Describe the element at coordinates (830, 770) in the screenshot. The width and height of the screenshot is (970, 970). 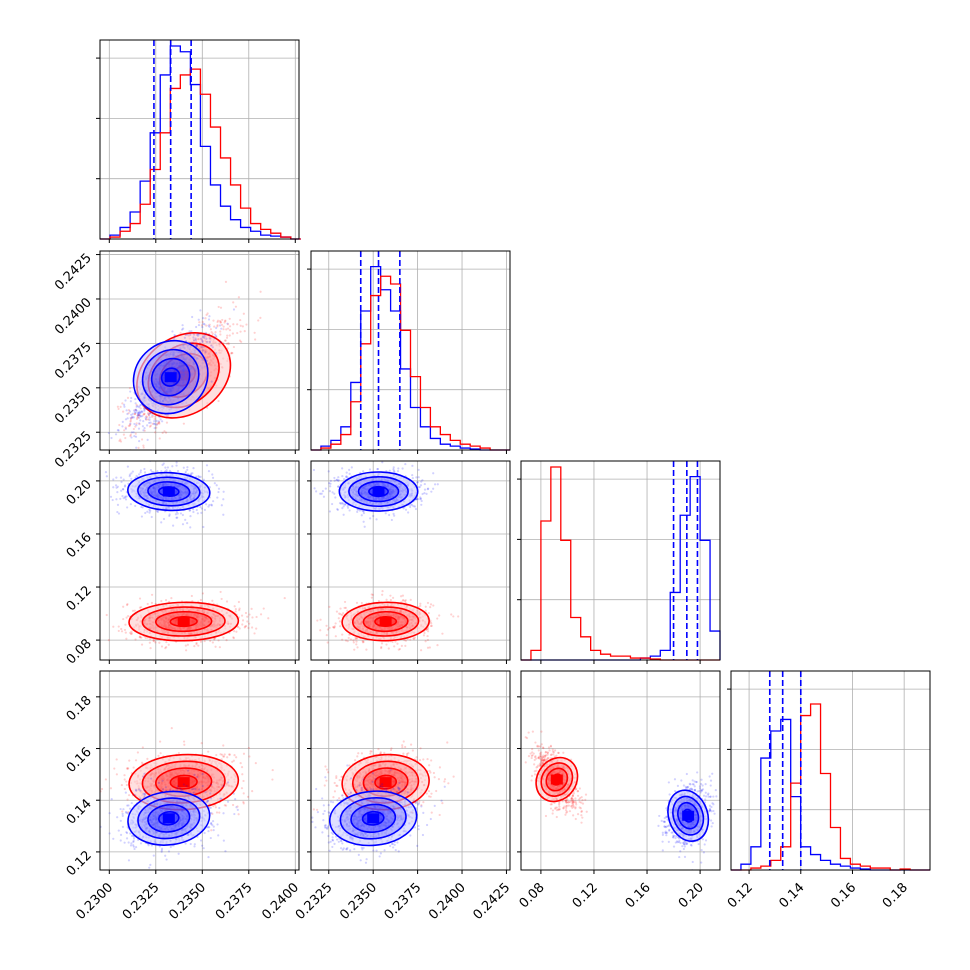
I see `axis-frame` at that location.